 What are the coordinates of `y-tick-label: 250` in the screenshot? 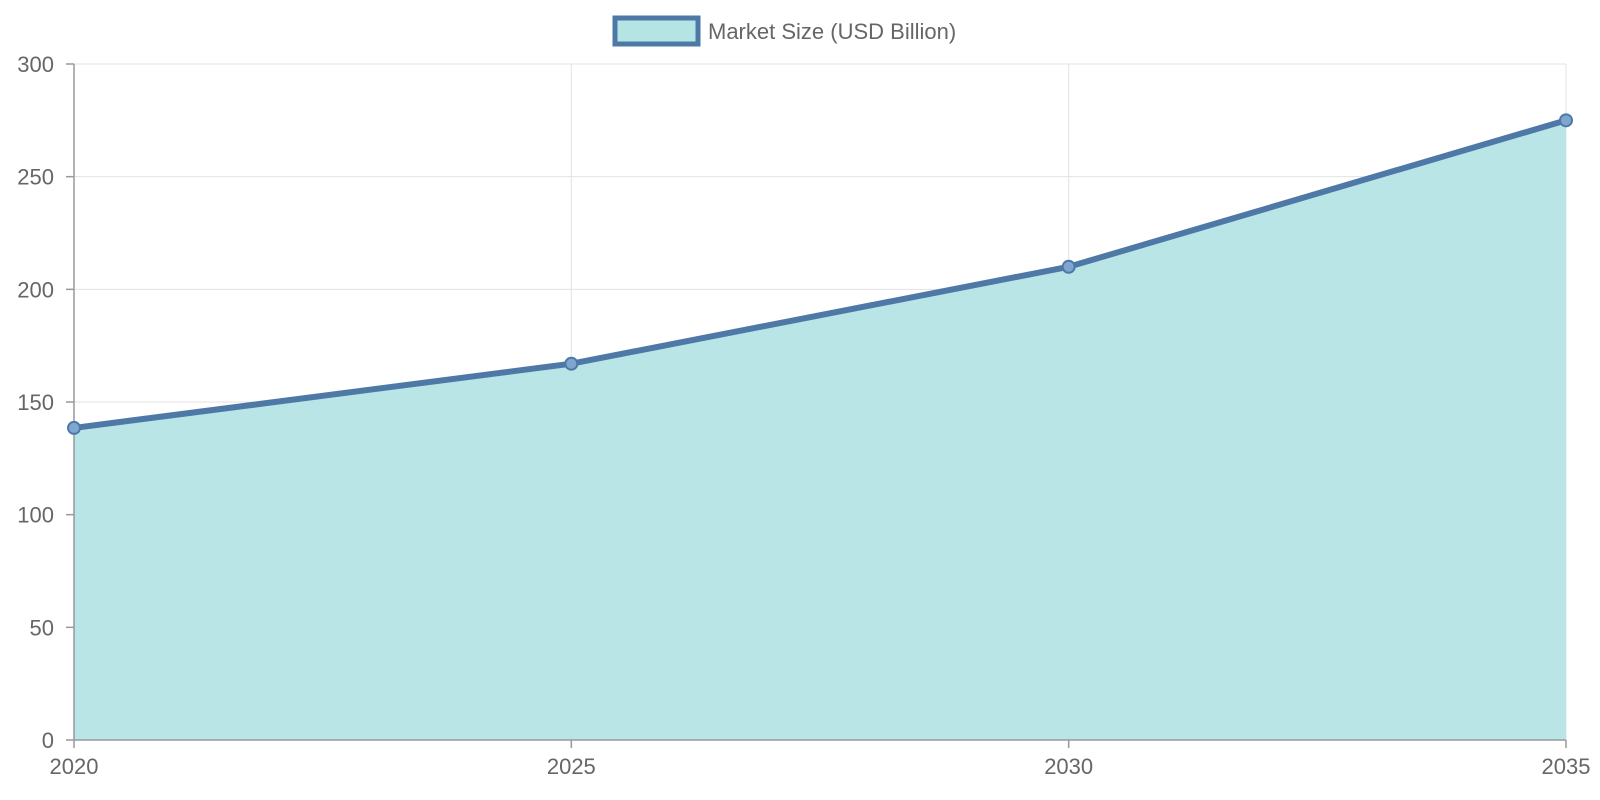 It's located at (35, 177).